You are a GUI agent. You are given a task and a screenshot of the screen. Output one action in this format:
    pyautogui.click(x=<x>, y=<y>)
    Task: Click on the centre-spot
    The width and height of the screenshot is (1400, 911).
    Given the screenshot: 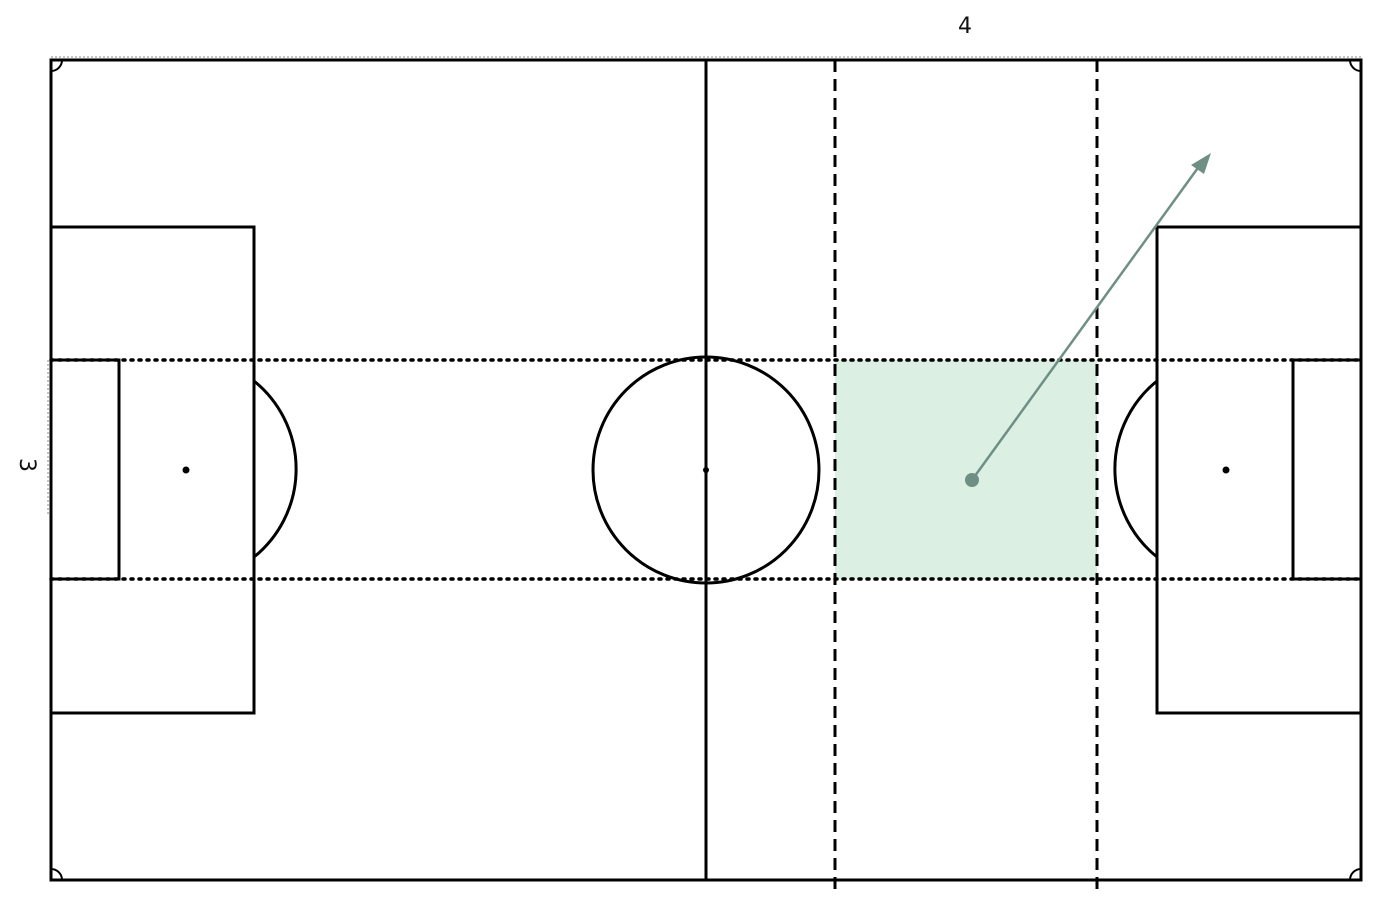 What is the action you would take?
    pyautogui.click(x=706, y=470)
    